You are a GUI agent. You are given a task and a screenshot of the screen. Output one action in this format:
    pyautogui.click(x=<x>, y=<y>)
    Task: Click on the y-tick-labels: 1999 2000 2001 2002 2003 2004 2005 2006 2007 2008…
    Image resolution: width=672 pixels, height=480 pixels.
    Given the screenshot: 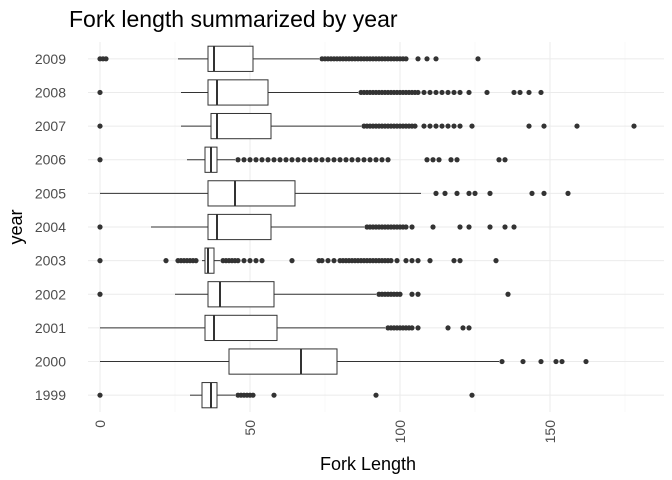 What is the action you would take?
    pyautogui.click(x=50, y=227)
    